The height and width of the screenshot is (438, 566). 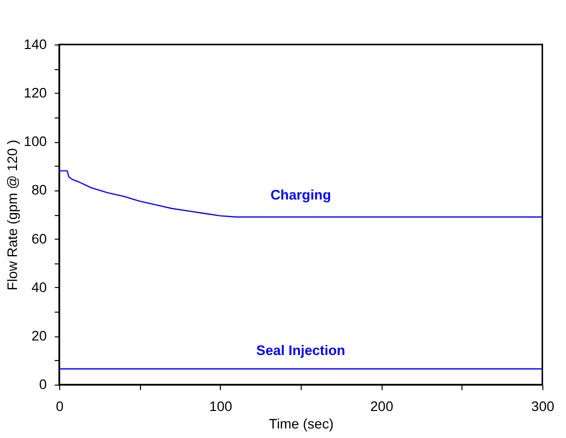 What do you see at coordinates (36, 142) in the screenshot?
I see `y-tick-label: 100` at bounding box center [36, 142].